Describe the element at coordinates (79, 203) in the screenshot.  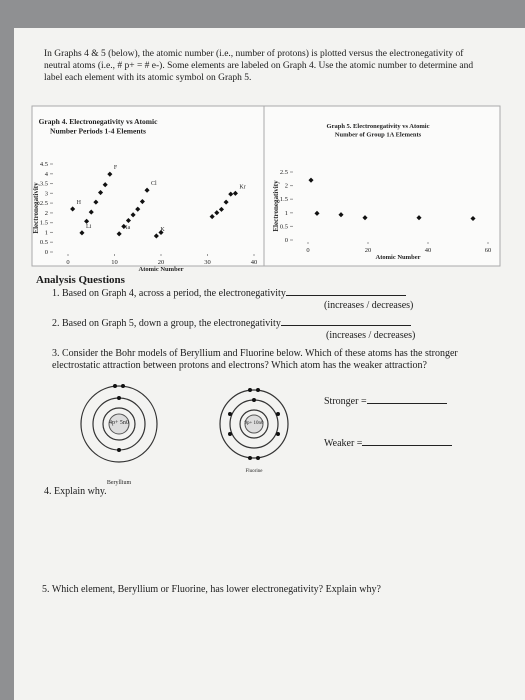
I see `point-label: H` at that location.